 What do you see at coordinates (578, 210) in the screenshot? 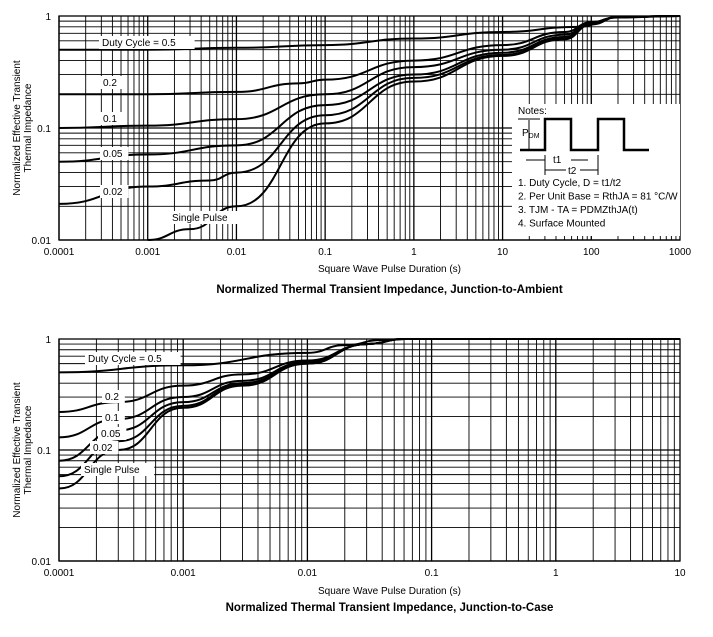
I see `note-item: 3. TJM - TA = PDMZthJA(t)` at bounding box center [578, 210].